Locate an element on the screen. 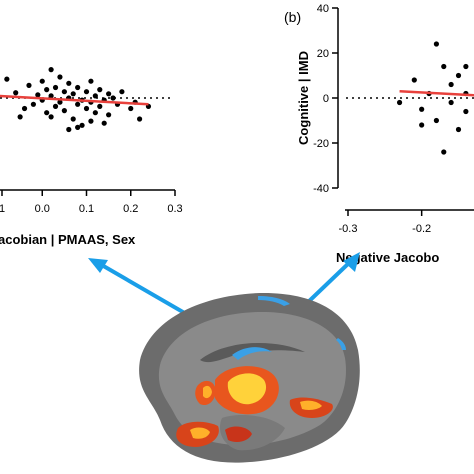  panel-b-fit-line is located at coordinates (436, 93).